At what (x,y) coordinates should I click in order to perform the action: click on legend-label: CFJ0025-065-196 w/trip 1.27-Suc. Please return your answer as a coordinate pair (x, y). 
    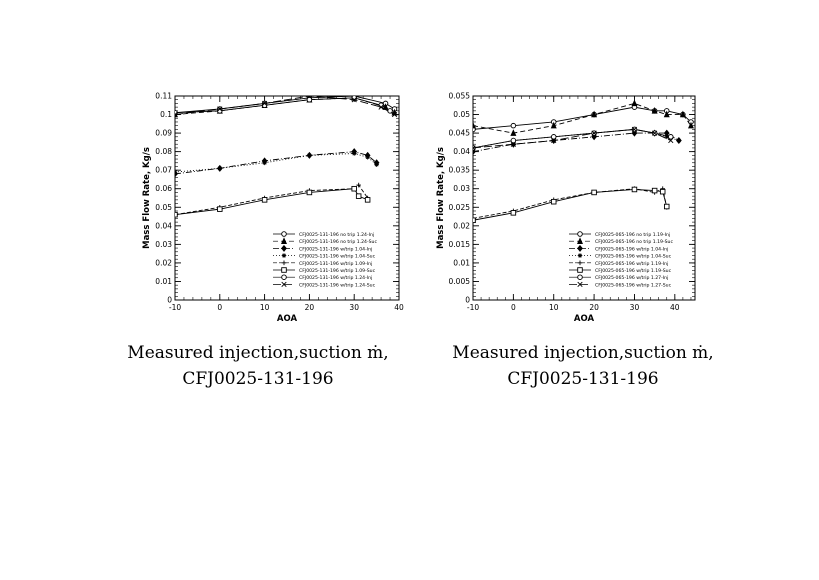
    Looking at the image, I should click on (633, 285).